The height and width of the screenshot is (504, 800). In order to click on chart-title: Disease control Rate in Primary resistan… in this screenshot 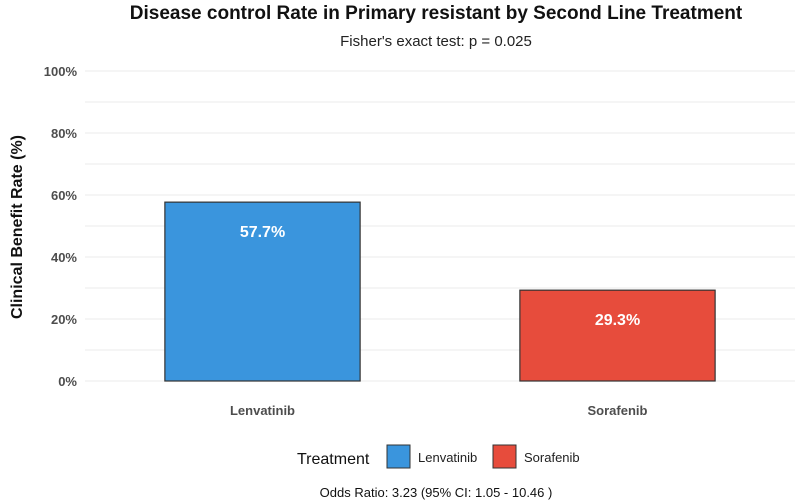, I will do `click(436, 13)`.